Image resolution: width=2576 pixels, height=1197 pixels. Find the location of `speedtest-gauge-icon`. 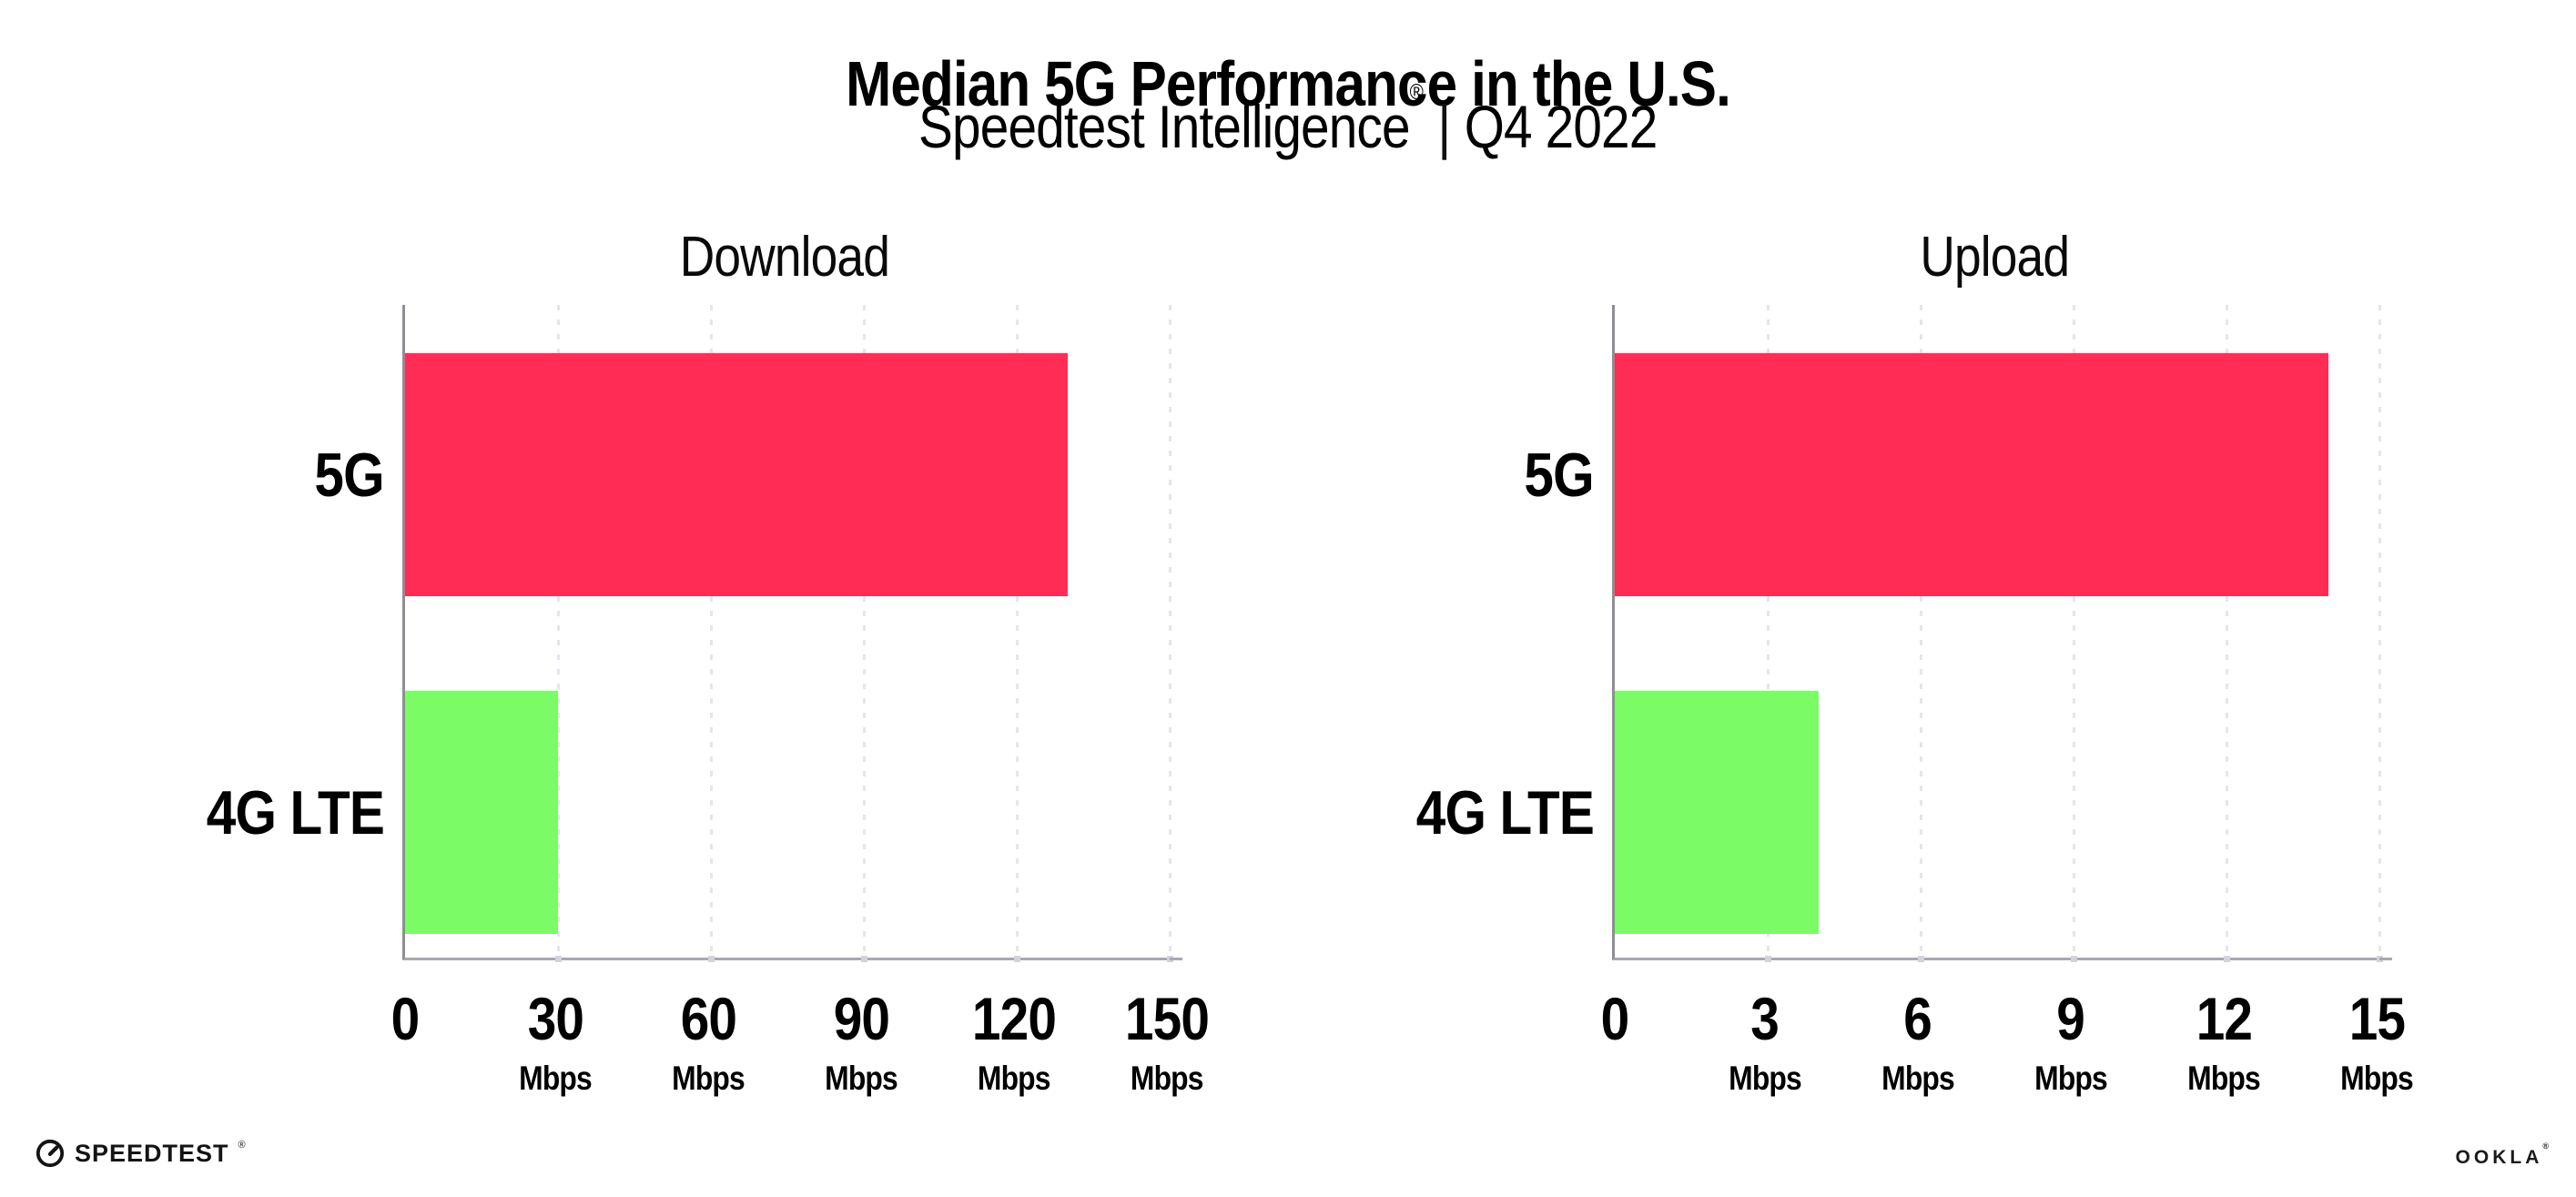

speedtest-gauge-icon is located at coordinates (50, 1153).